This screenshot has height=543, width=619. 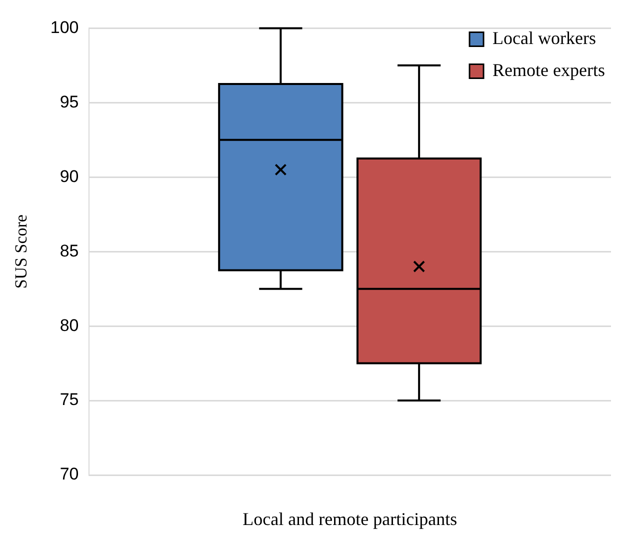 I want to click on y-axis-title: SUS Score, so click(x=21, y=251).